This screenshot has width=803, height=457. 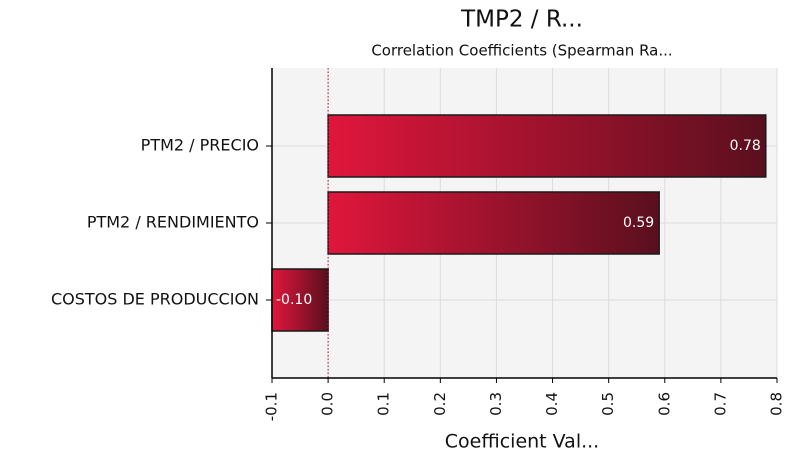 I want to click on x-tick-label: 0.7, so click(x=720, y=404).